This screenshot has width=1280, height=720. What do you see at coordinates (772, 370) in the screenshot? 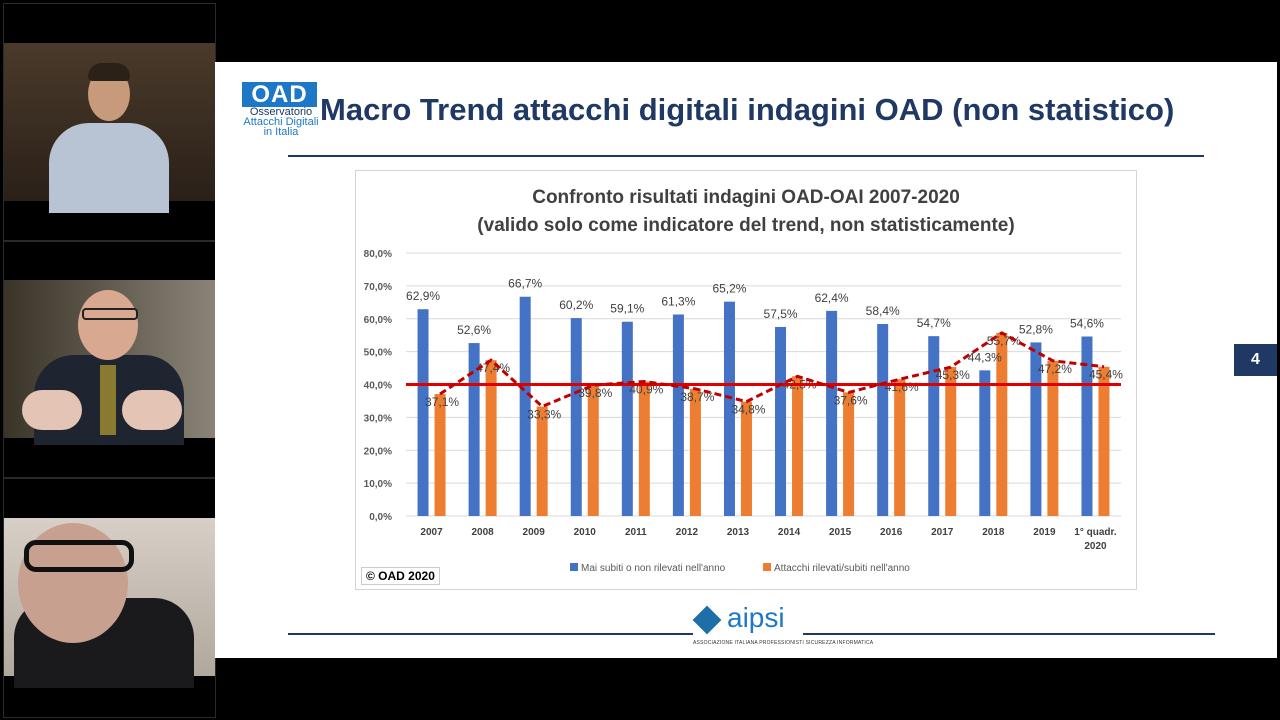
I see `trend-line` at bounding box center [772, 370].